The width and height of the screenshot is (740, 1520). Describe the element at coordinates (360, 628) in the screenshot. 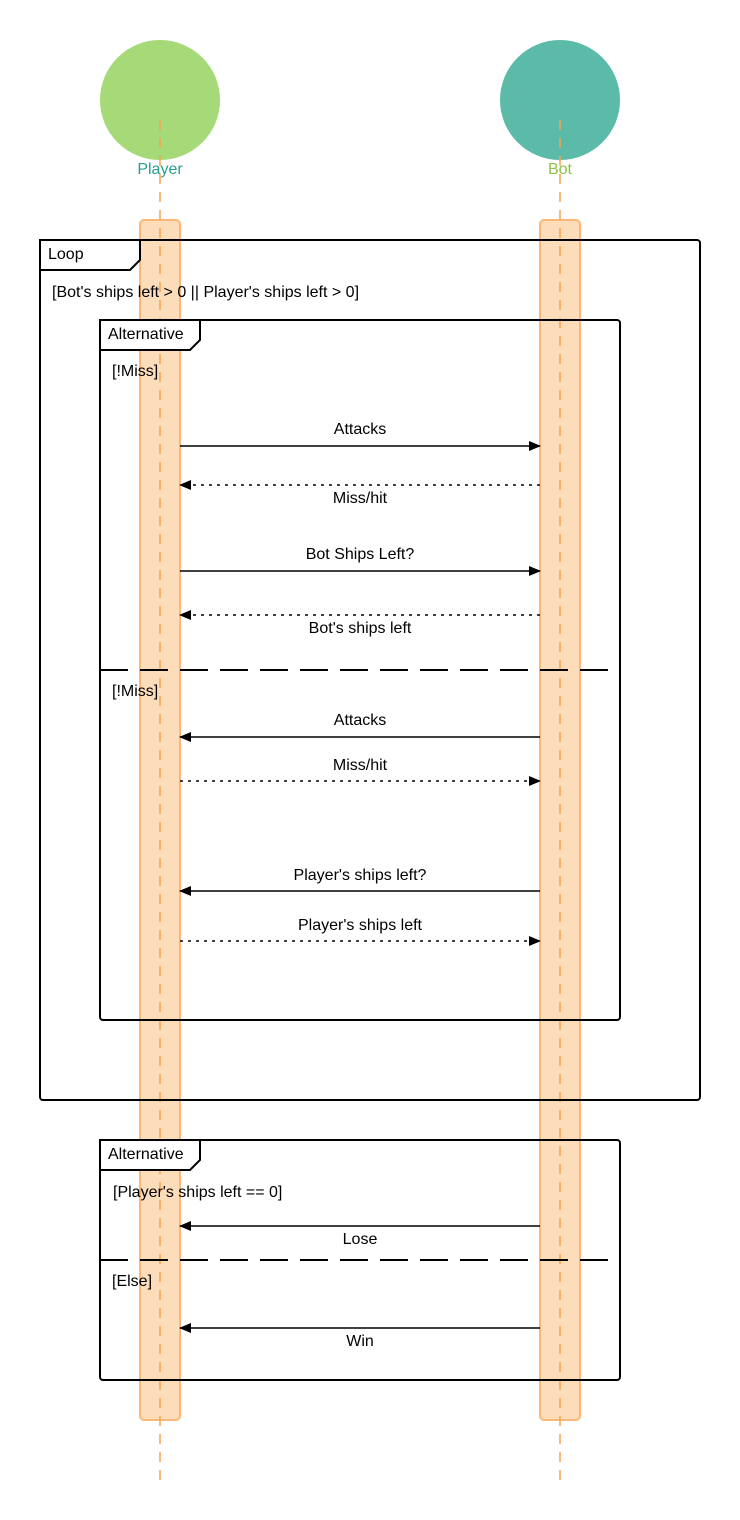

I see `msg-bot-ships-left-label: Bot's ships left` at that location.